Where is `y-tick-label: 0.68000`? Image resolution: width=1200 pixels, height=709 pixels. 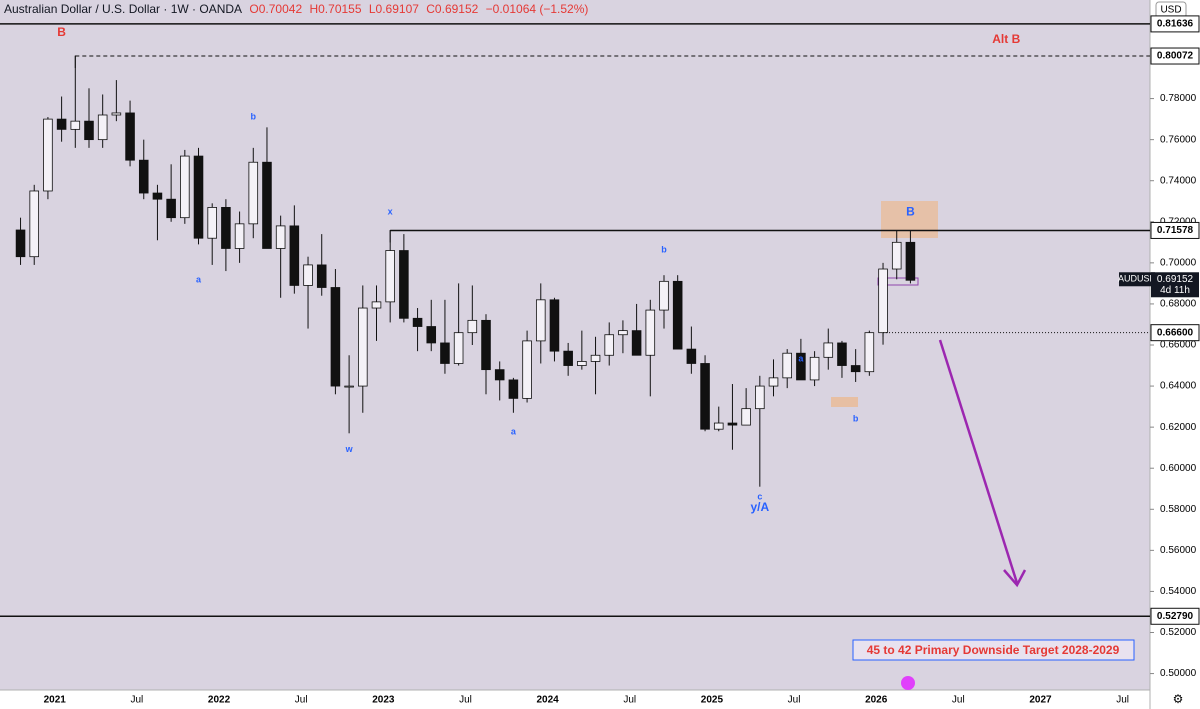 y-tick-label: 0.68000 is located at coordinates (1178, 304).